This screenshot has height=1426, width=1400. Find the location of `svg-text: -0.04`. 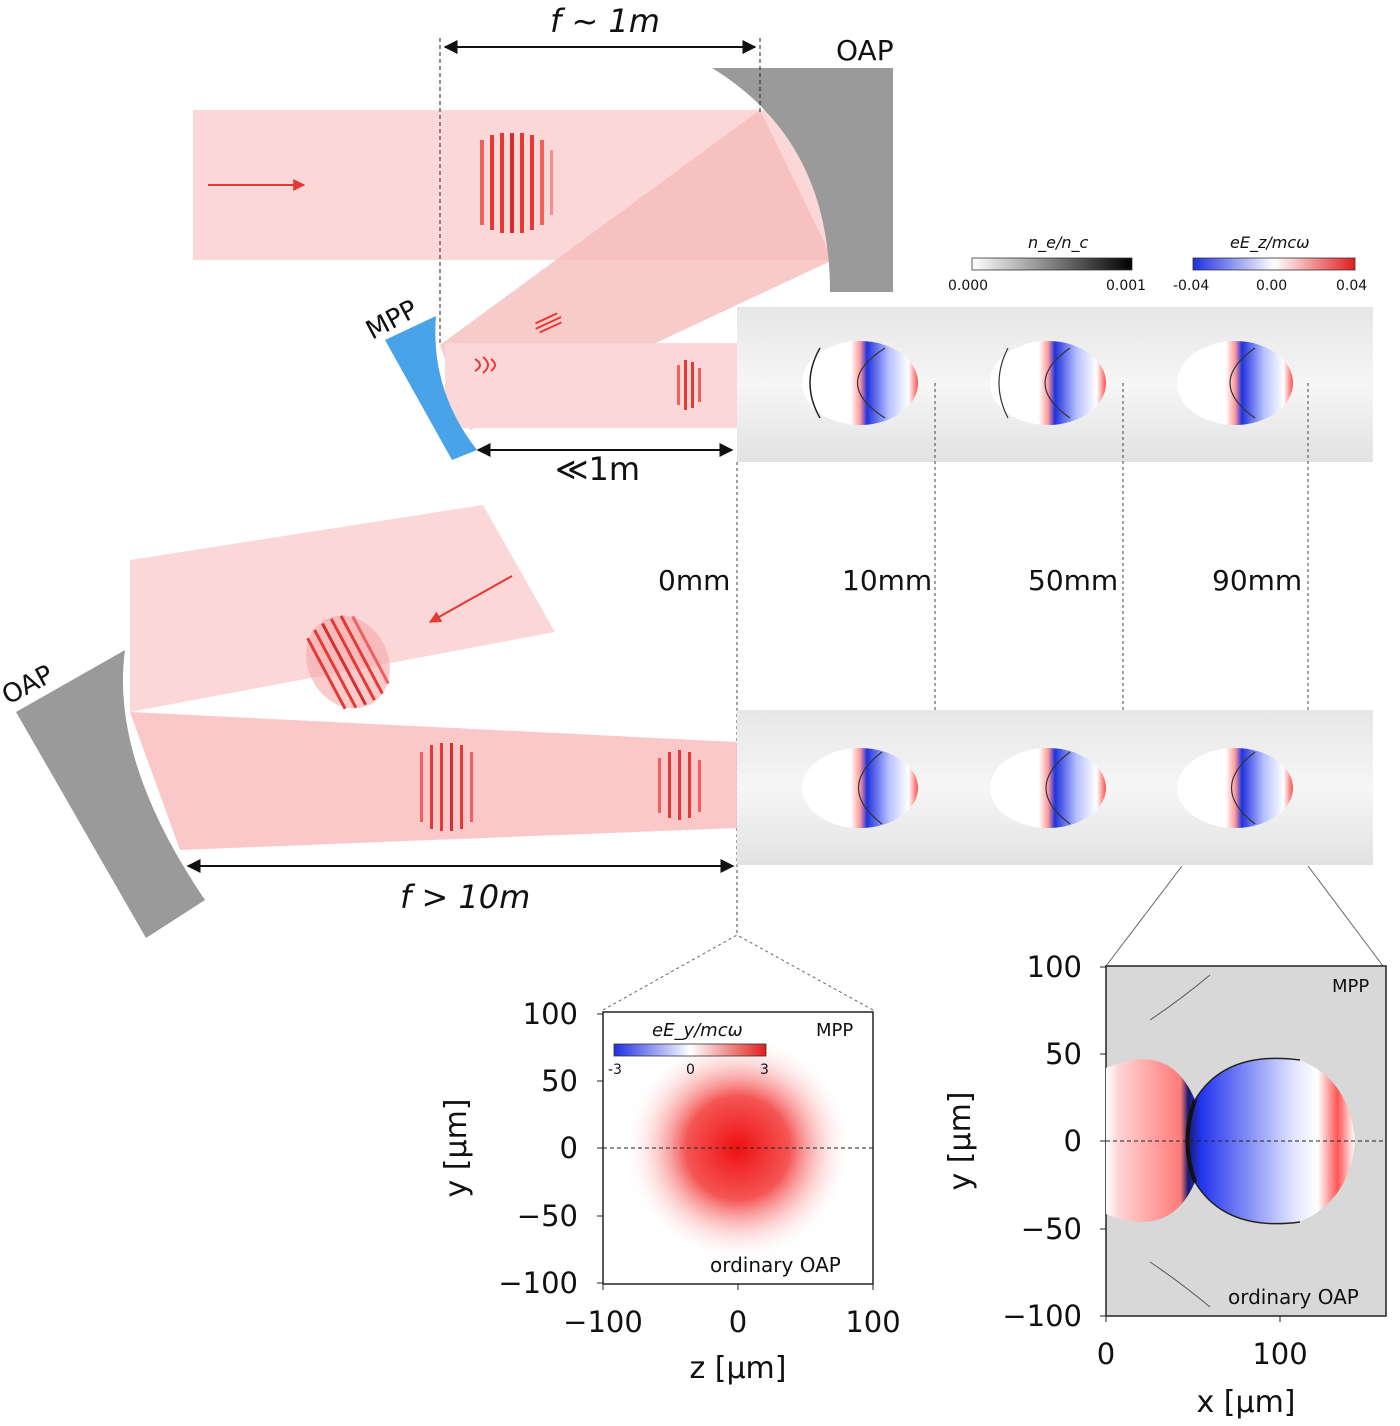

svg-text: -0.04 is located at coordinates (1191, 286).